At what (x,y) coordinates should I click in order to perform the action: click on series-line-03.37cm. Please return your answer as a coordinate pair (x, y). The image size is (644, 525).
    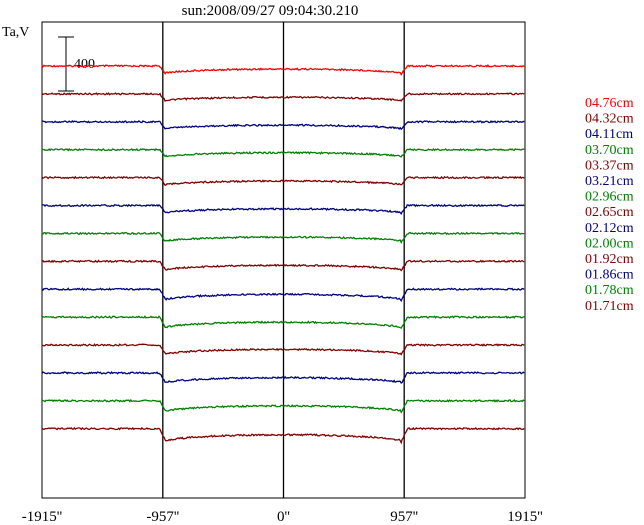
    Looking at the image, I should click on (283, 181).